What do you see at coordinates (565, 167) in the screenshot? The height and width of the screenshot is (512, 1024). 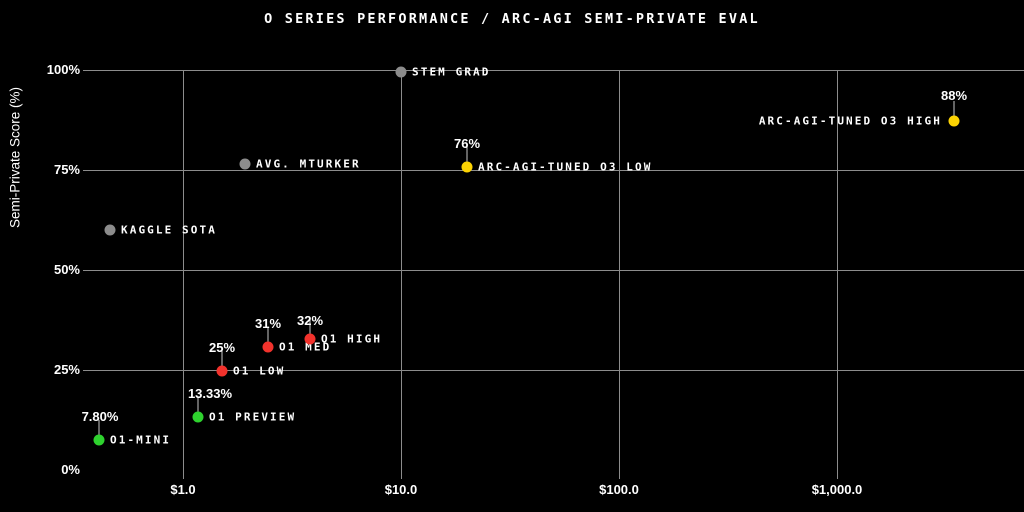 I see `data-point-series-label: ARC-AGI-TUNED O3 LOW` at bounding box center [565, 167].